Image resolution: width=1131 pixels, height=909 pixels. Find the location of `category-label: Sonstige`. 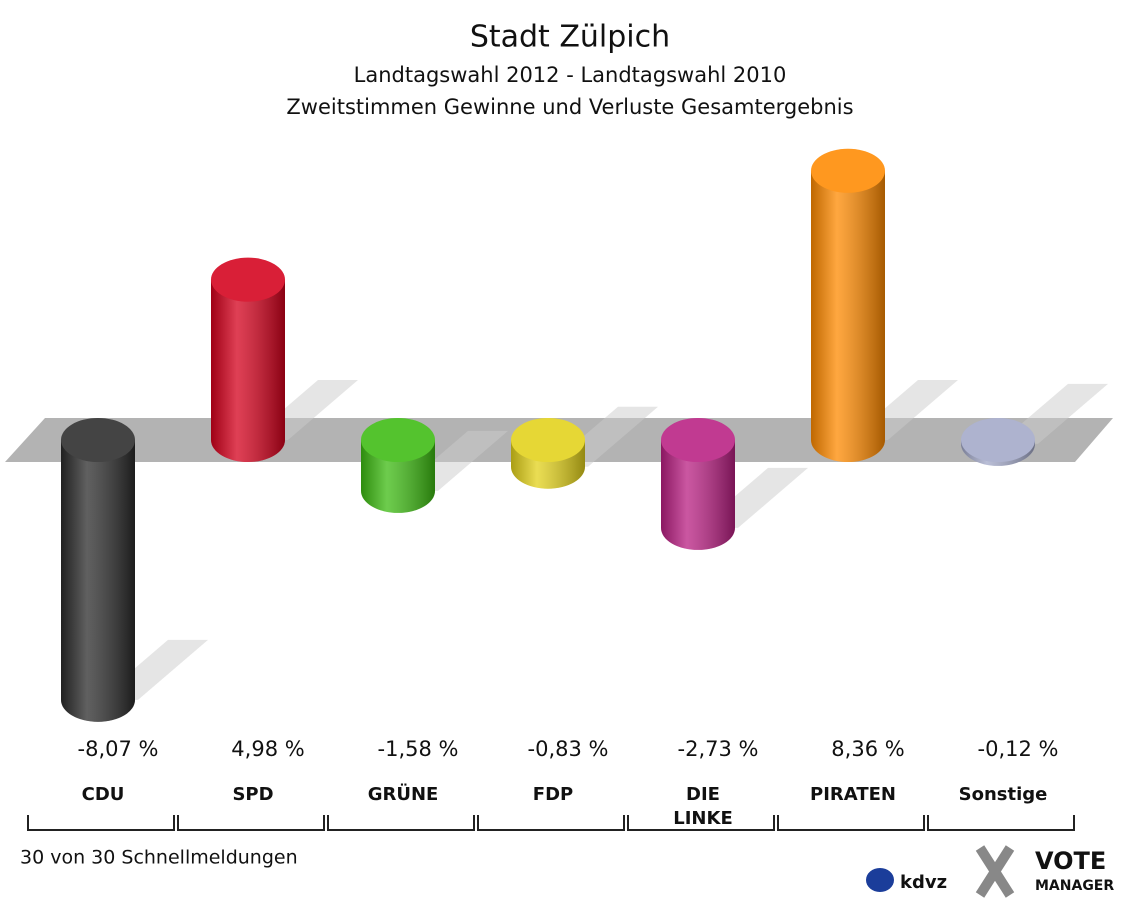

category-label: Sonstige is located at coordinates (1003, 794).